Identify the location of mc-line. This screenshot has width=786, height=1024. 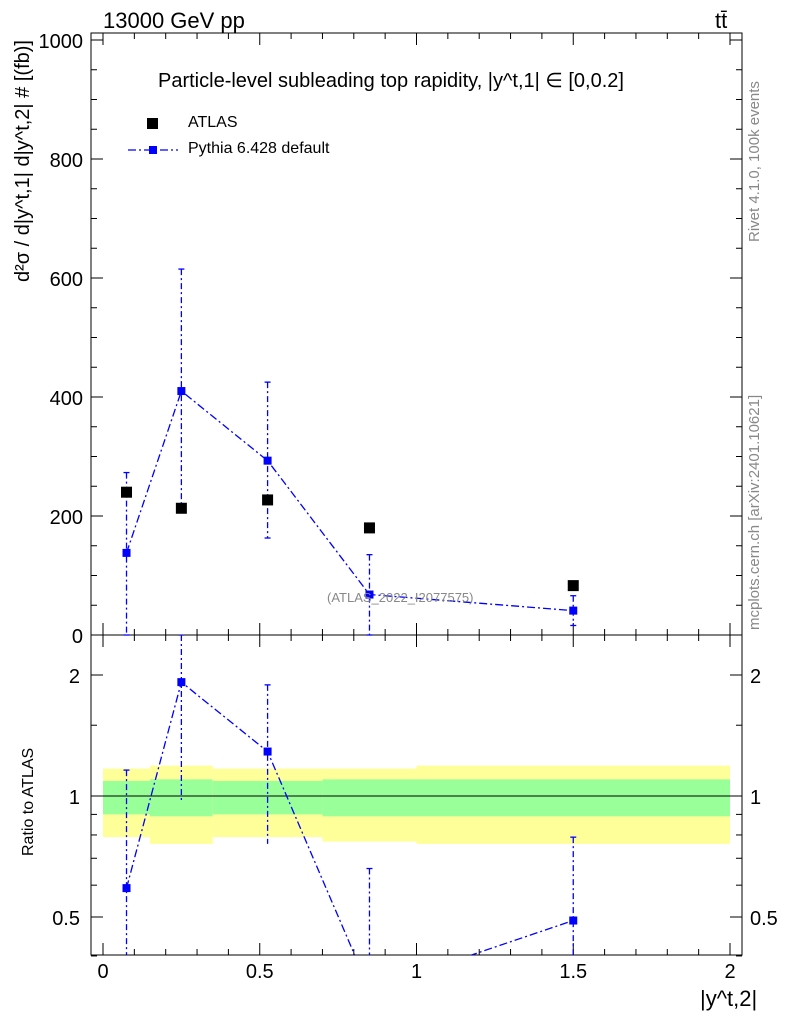
(349, 500).